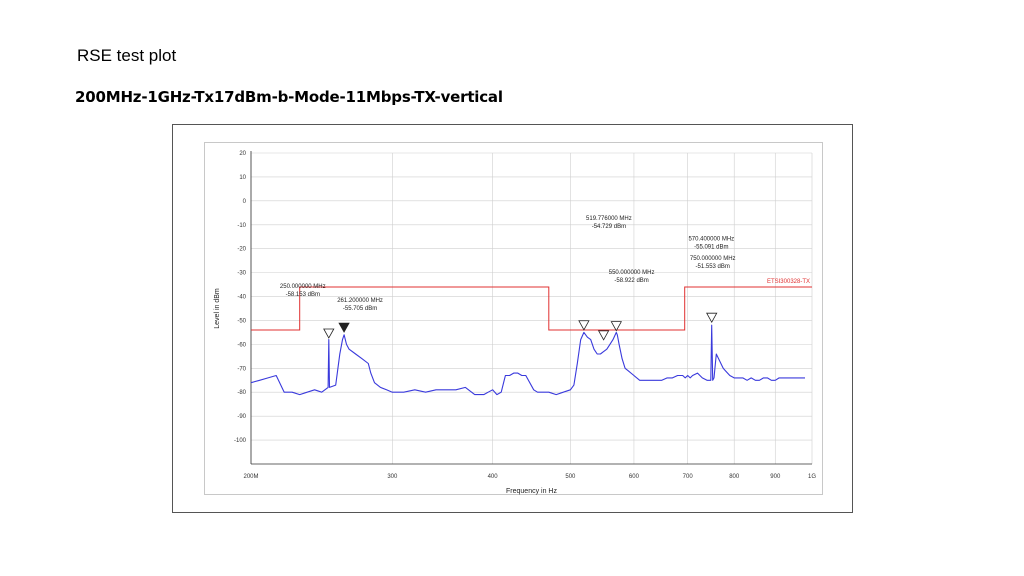 This screenshot has width=1024, height=576. What do you see at coordinates (303, 295) in the screenshot?
I see `marker-level-label: -58.153 dBm` at bounding box center [303, 295].